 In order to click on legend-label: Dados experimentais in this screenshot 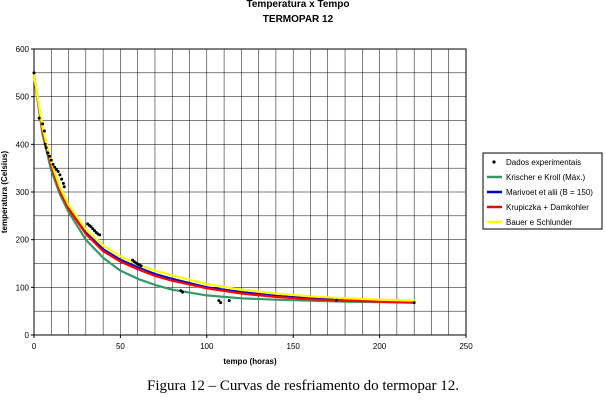, I will do `click(543, 162)`.